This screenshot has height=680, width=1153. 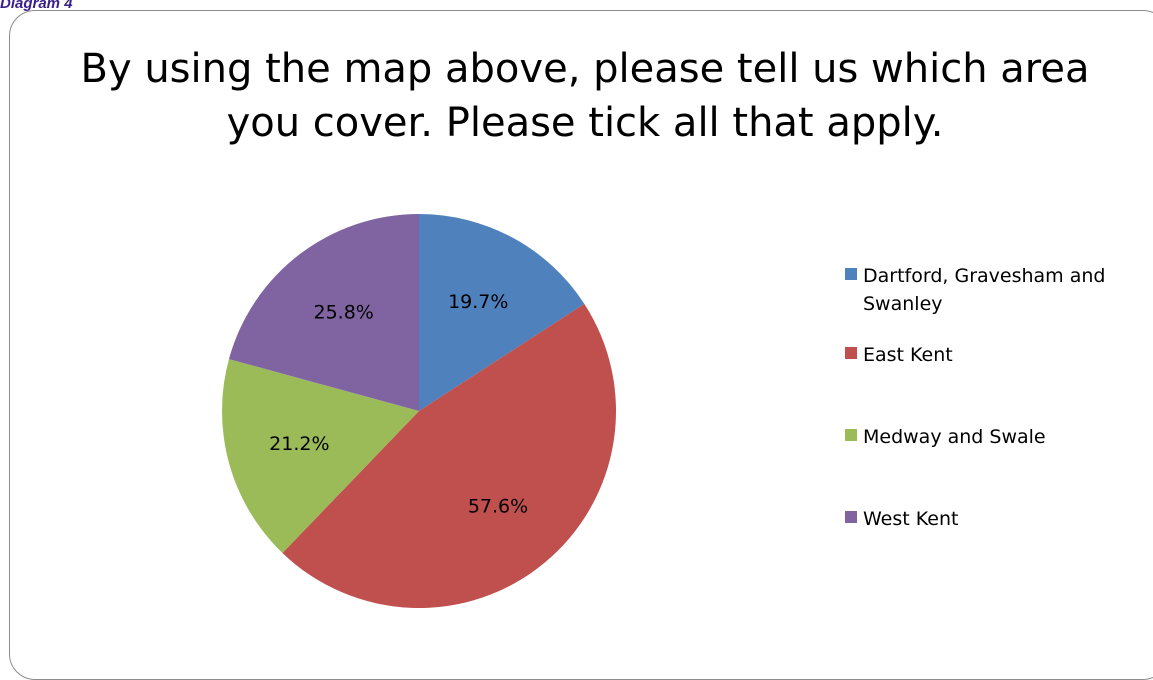 What do you see at coordinates (911, 519) in the screenshot?
I see `legend-label-west-kent: West Kent` at bounding box center [911, 519].